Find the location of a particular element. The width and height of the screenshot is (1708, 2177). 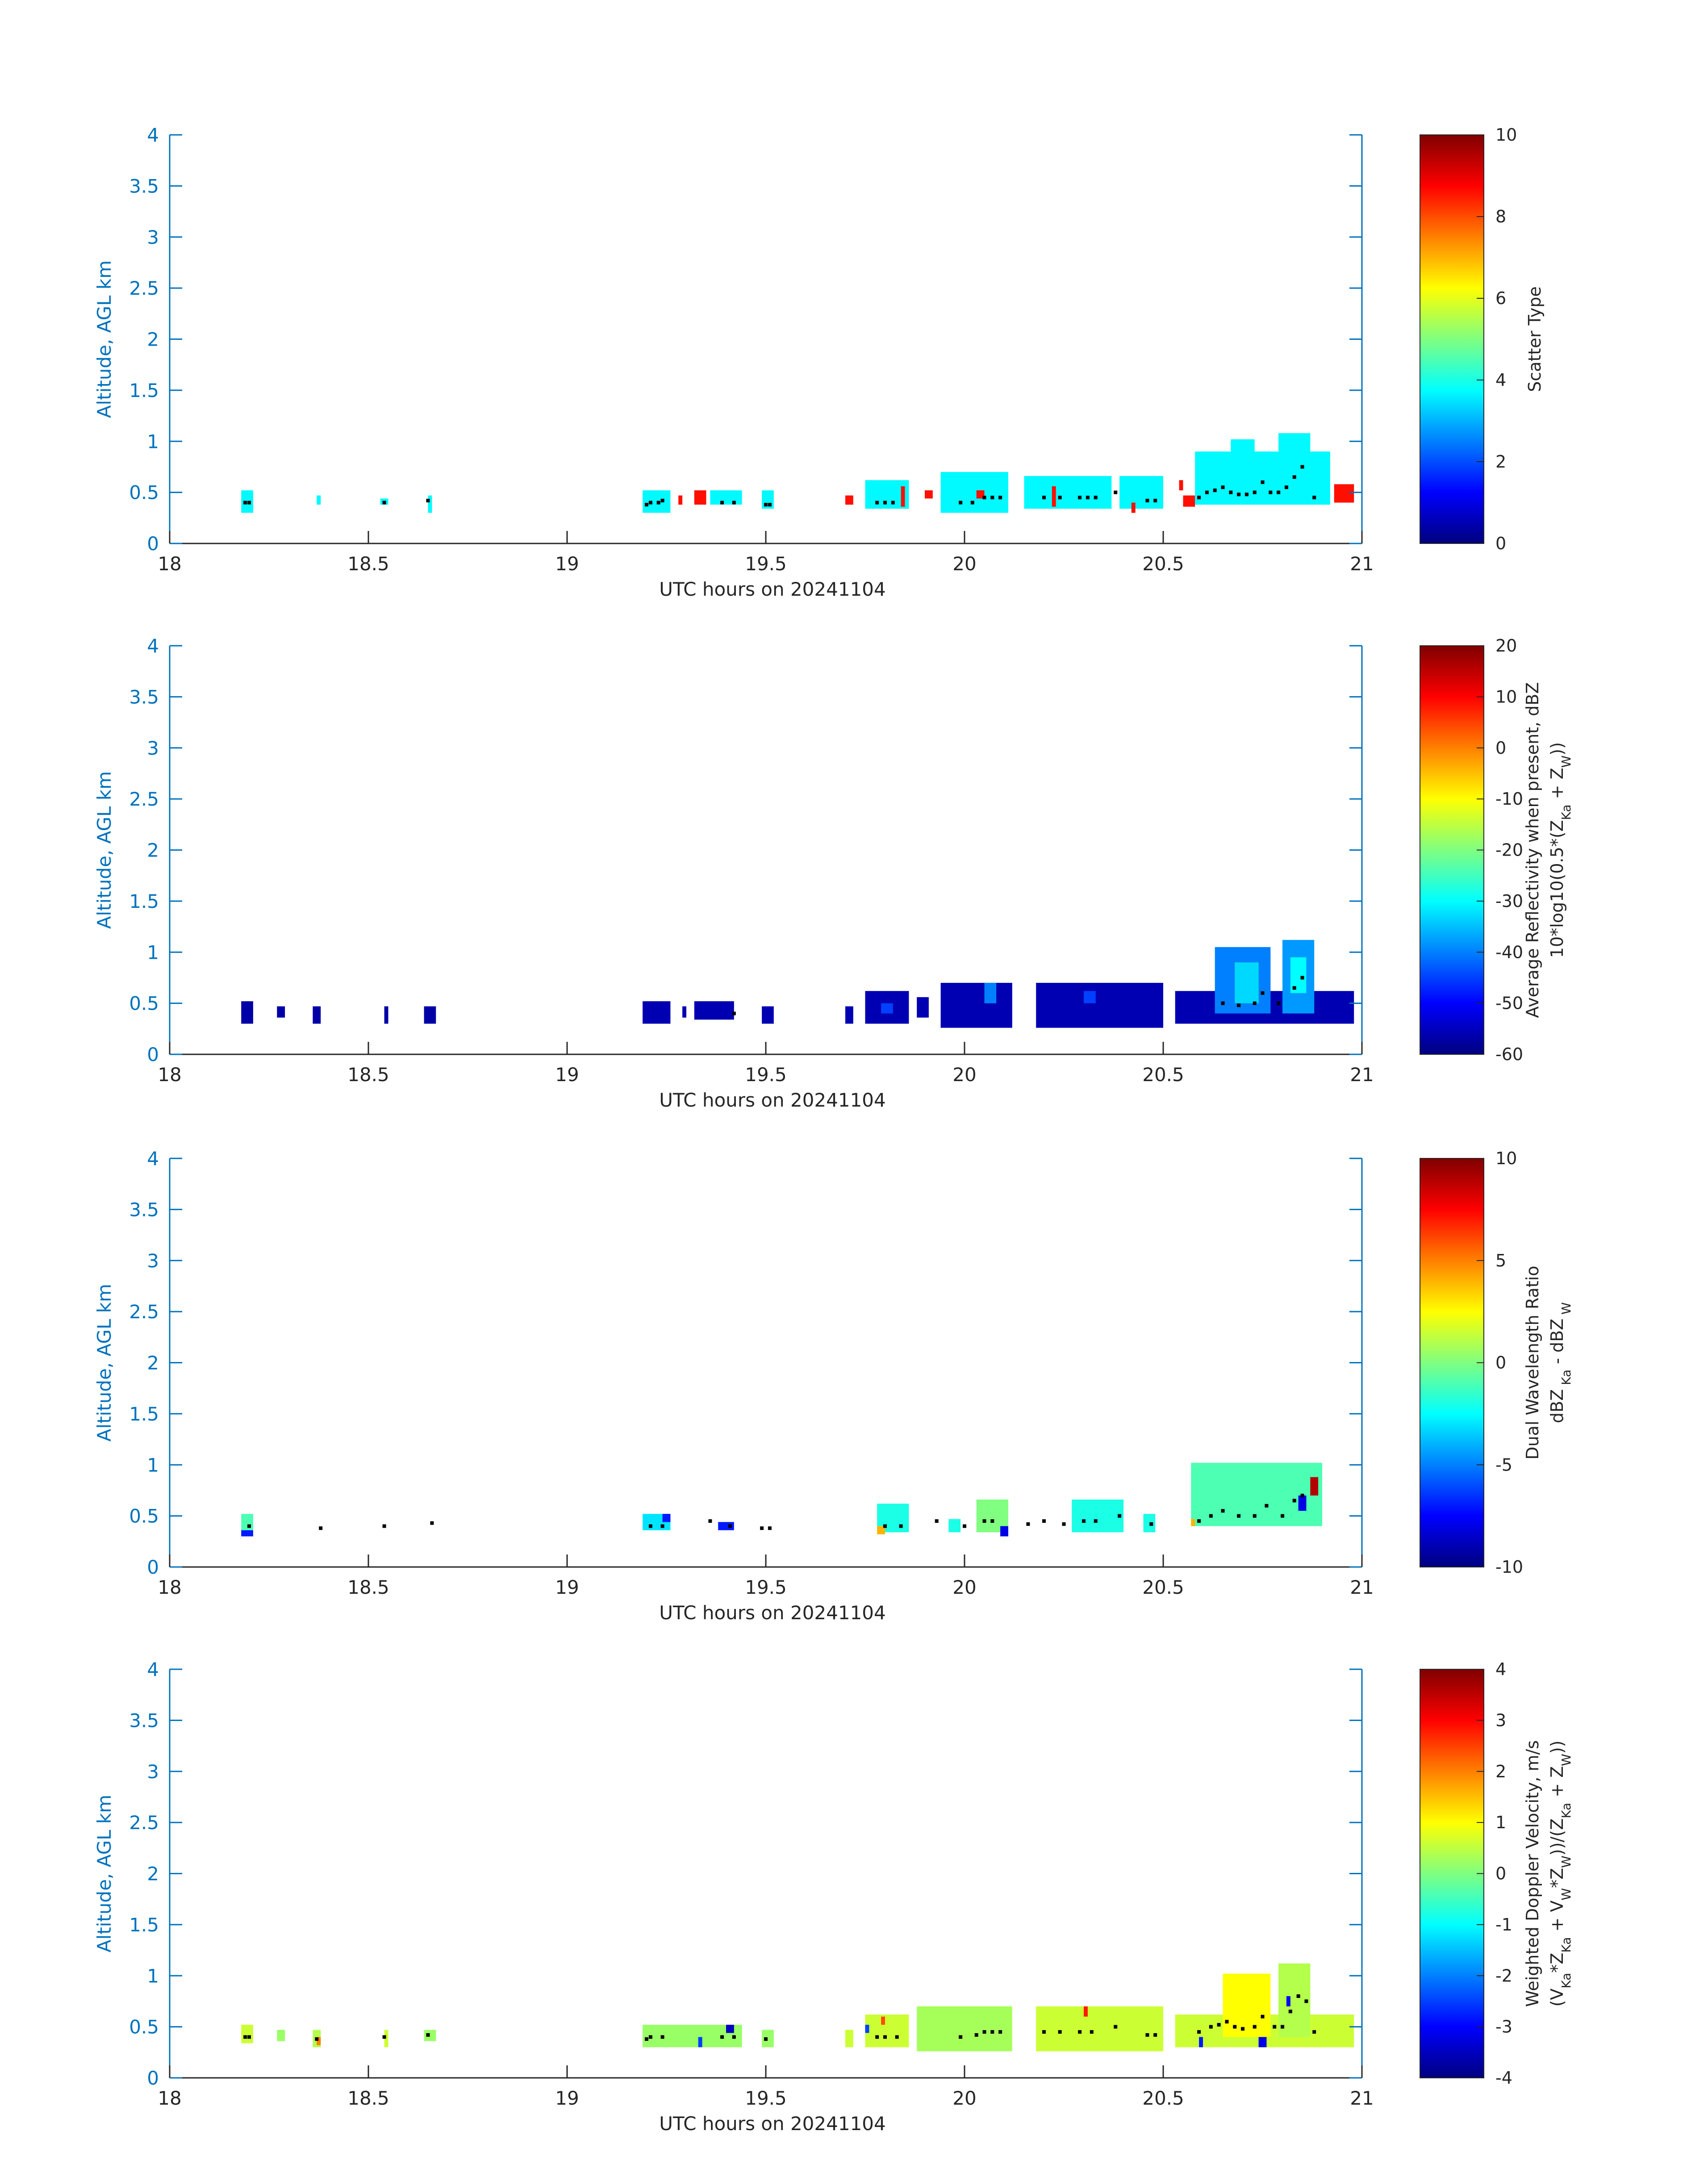

colorbar-tick-label: -10 is located at coordinates (1509, 799).